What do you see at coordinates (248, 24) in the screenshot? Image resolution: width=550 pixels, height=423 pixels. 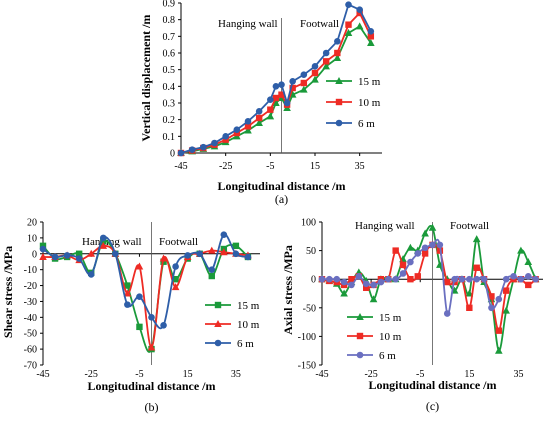 I see `region-label-hanging-wall: Hanging wall` at bounding box center [248, 24].